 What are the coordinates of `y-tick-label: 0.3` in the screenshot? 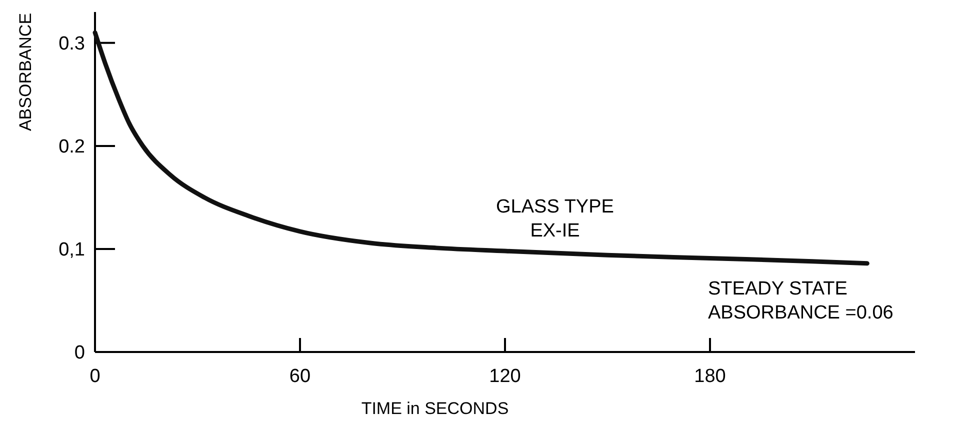 It's located at (71, 44).